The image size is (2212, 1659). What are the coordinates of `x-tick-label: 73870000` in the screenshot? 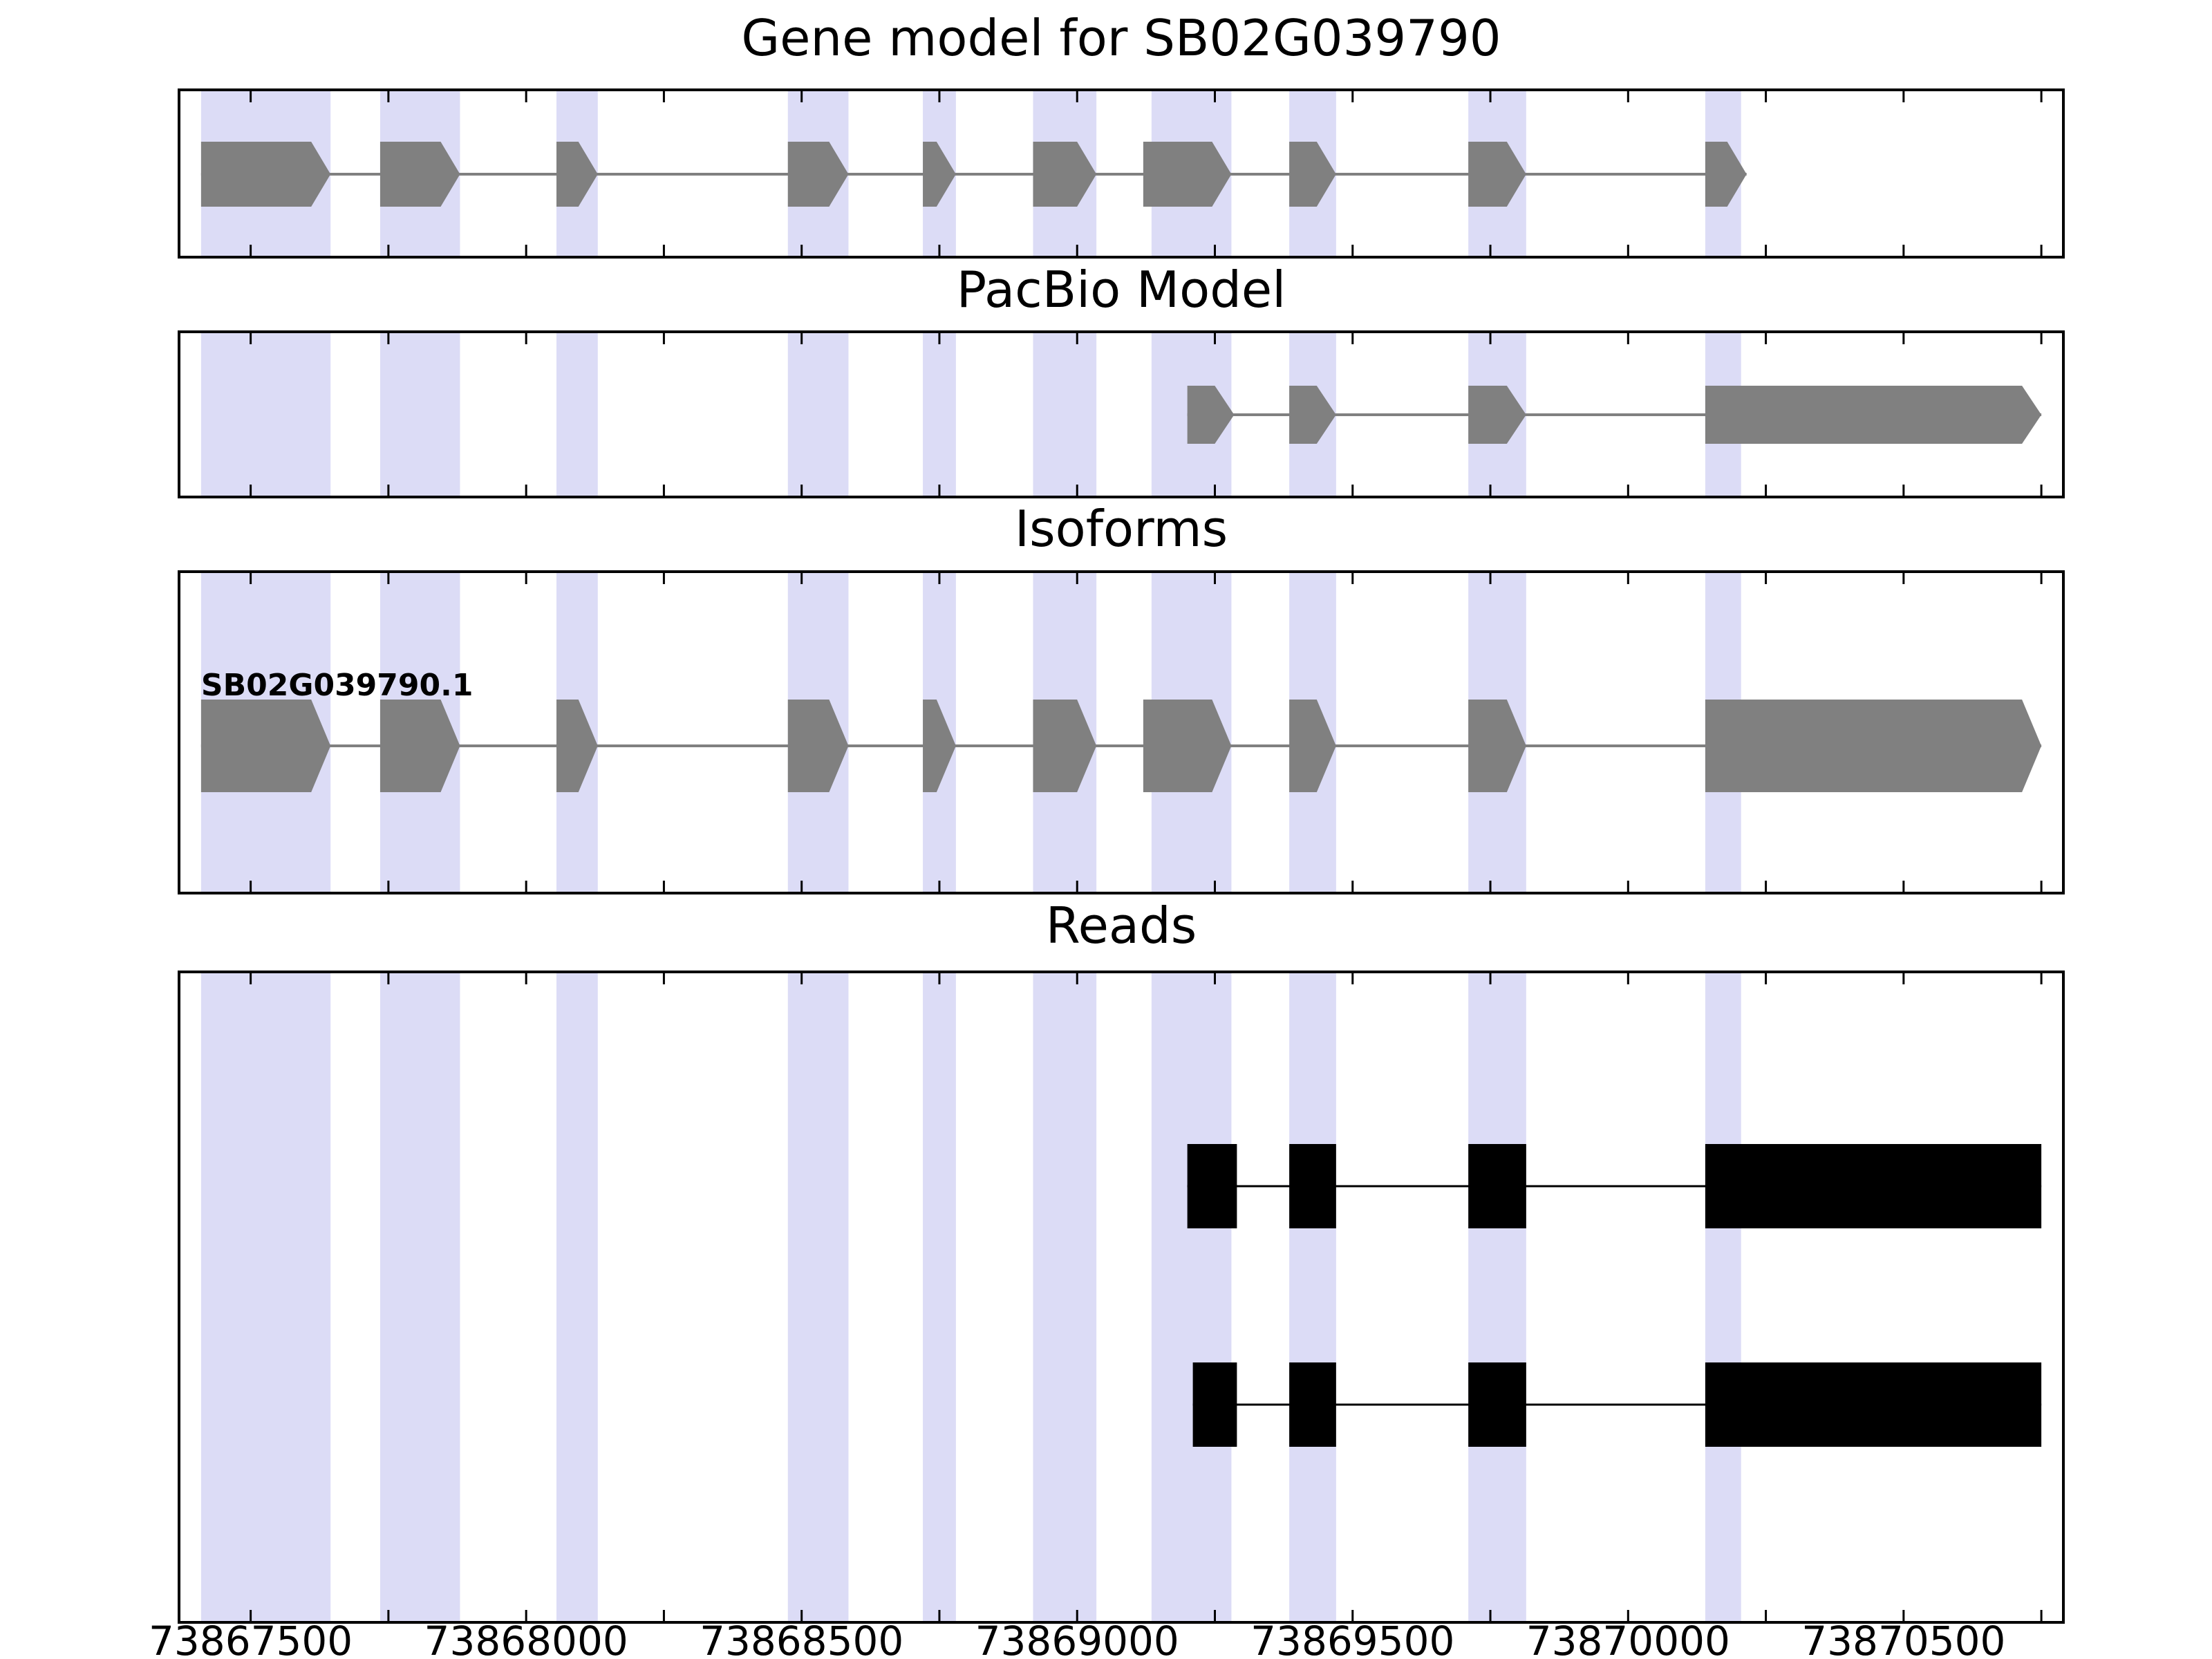 It's located at (1628, 1638).